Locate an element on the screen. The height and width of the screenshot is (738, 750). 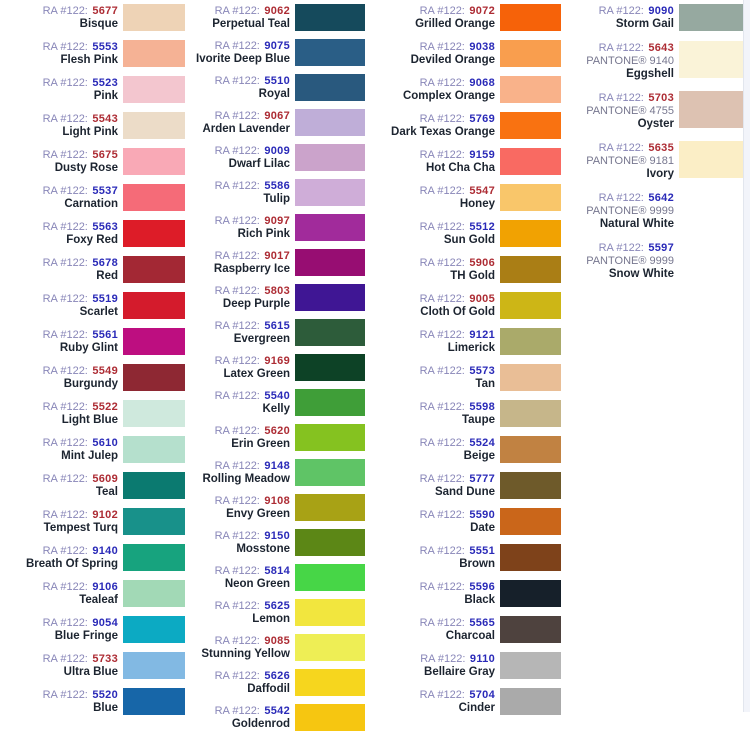
color-entry: RA #122: 9054 Blue Fringe is located at coordinates (104, 629).